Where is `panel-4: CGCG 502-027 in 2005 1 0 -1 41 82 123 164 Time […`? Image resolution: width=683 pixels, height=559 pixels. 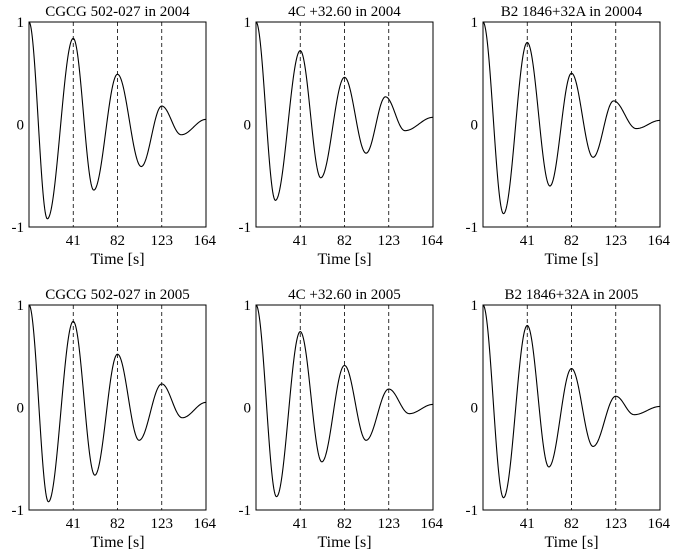
panel-4: CGCG 502-027 in 2005 1 0 -1 41 82 123 164 Time [… is located at coordinates (114, 419).